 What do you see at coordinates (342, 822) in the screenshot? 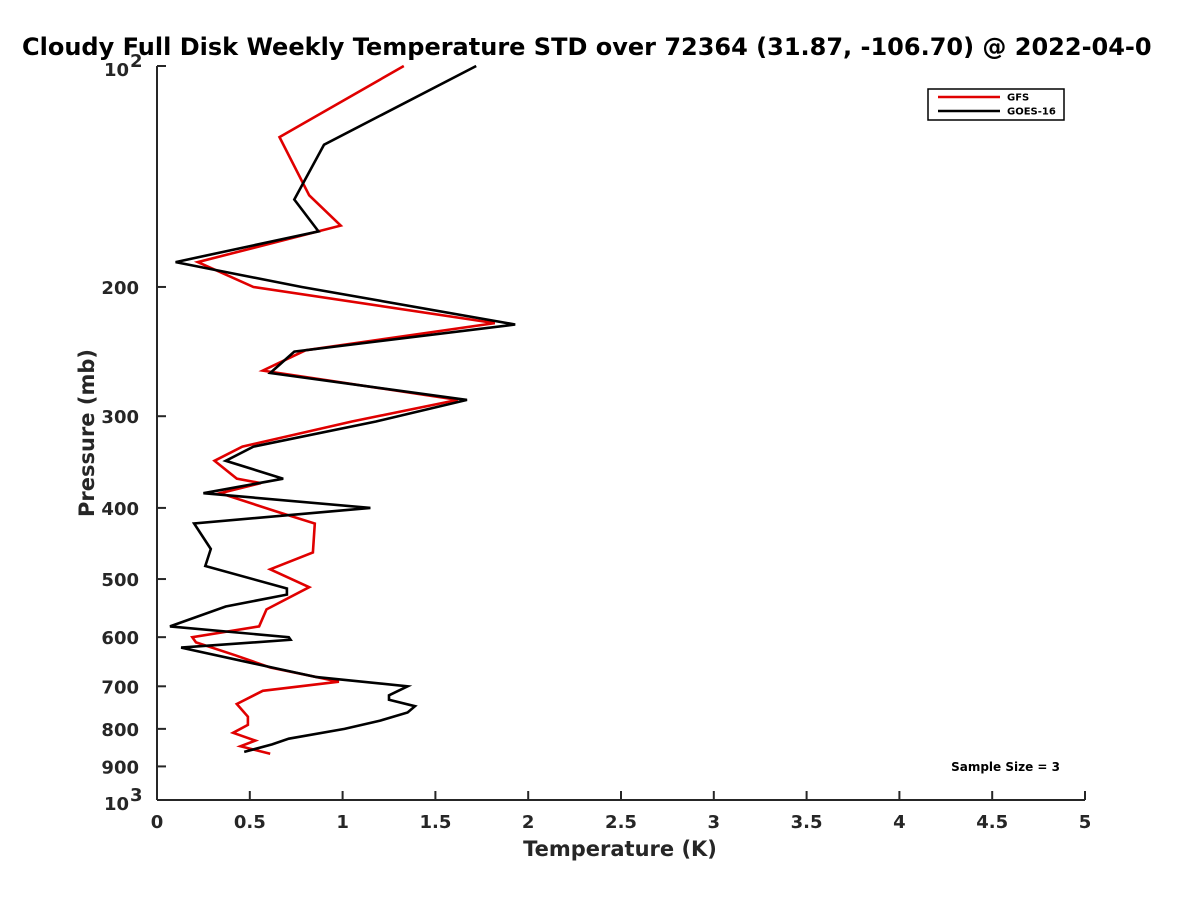
I see `x-tick-label: 1` at bounding box center [342, 822].